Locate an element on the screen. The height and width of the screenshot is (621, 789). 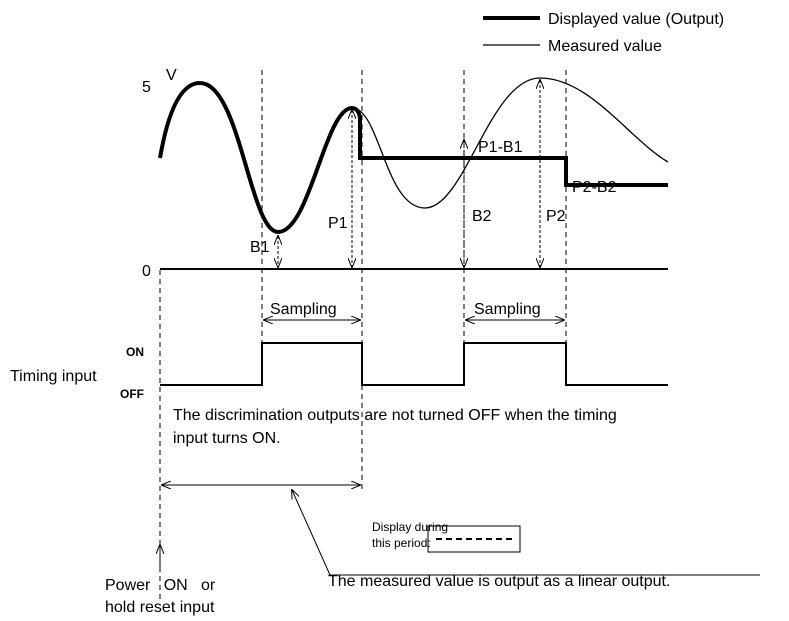
measured-curve is located at coordinates (510, 143).